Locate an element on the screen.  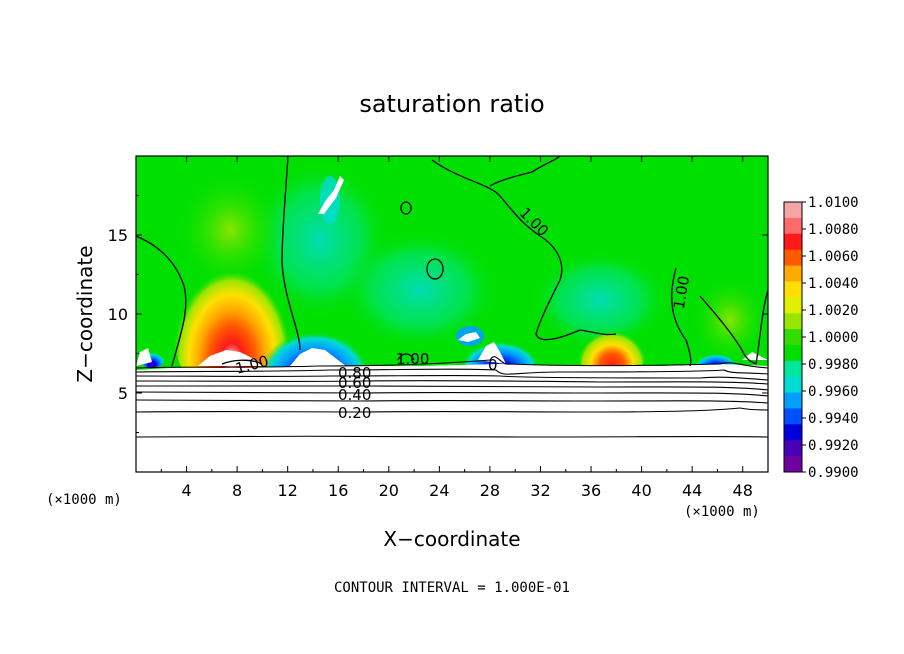
colorbar-tick-label: 1.0020 is located at coordinates (833, 311).